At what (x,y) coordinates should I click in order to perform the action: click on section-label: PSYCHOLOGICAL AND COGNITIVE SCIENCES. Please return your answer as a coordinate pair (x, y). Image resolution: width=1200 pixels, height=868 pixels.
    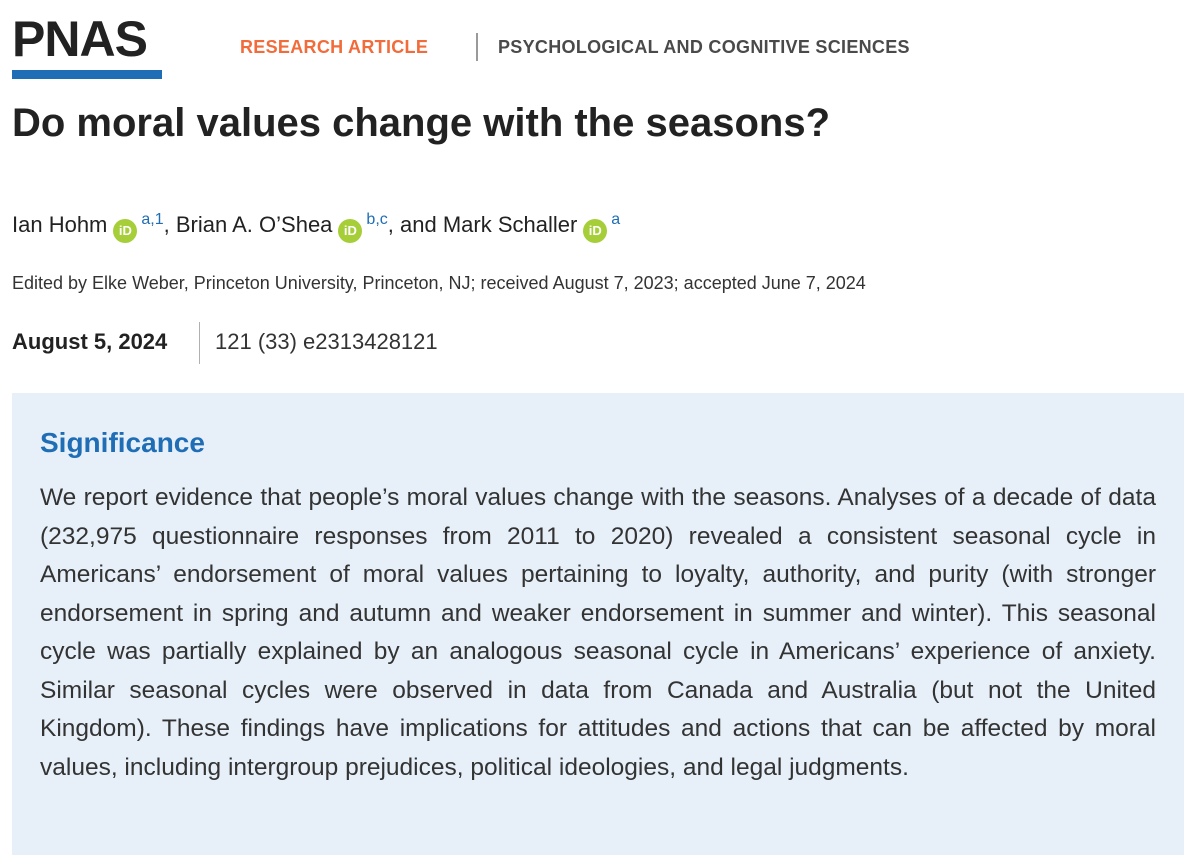
    Looking at the image, I should click on (704, 47).